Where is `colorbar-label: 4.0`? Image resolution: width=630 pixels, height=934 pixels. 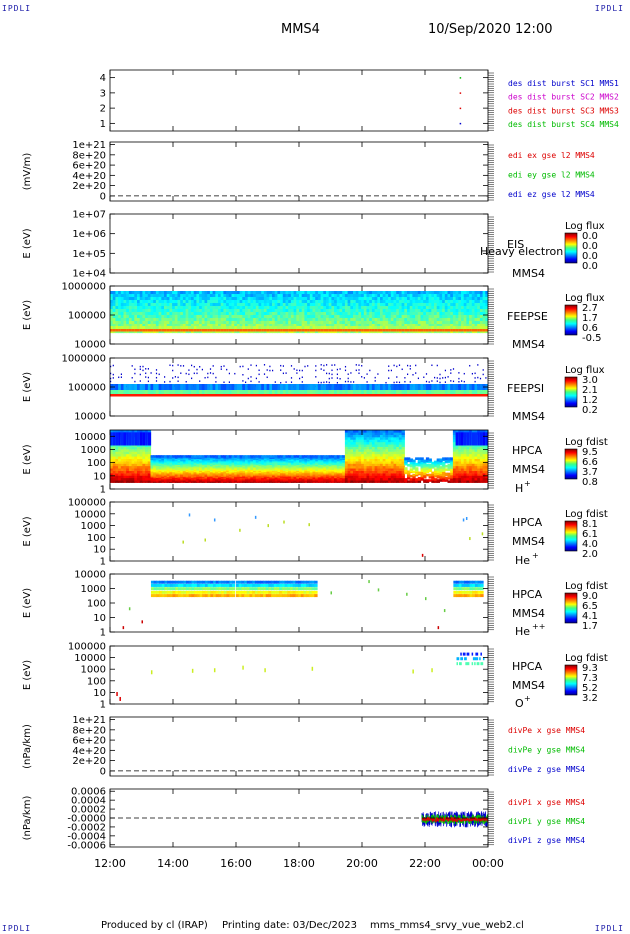
colorbar-label: 4.0 is located at coordinates (590, 544).